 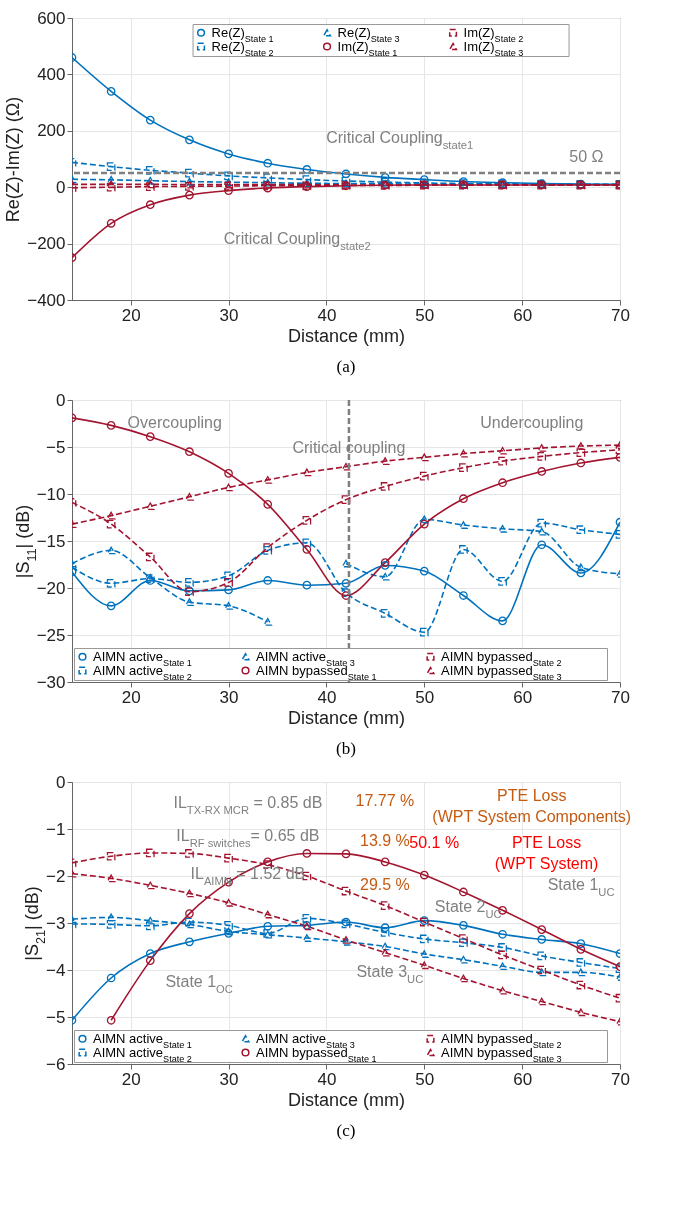 I want to click on annotation: IL$_{RF switches}$= 0.65 dB, so click(x=248, y=838).